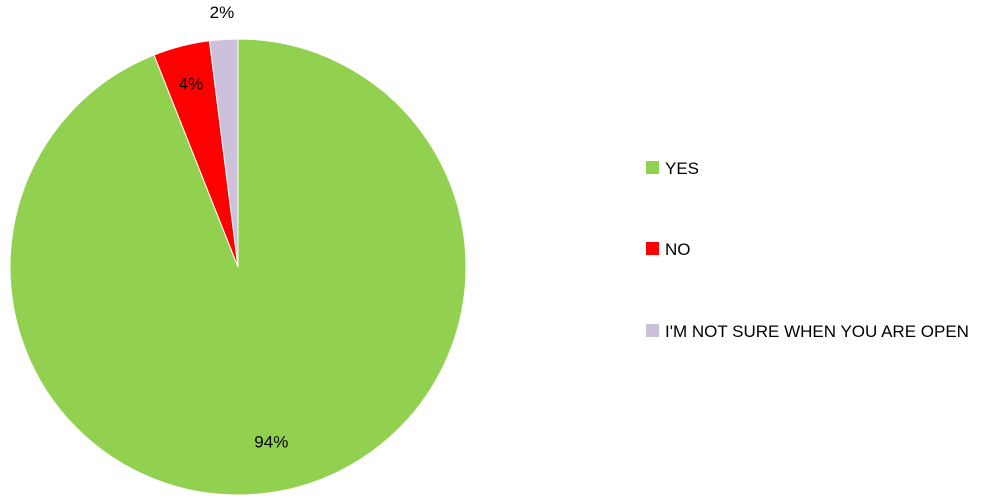 The width and height of the screenshot is (1005, 501). Describe the element at coordinates (682, 168) in the screenshot. I see `legend-label-yes: YES` at that location.